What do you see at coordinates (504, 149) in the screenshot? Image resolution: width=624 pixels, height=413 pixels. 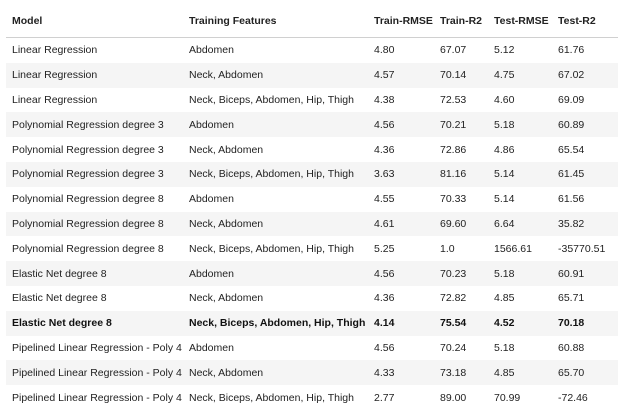 I see `cell-test-rmse: 4.86` at bounding box center [504, 149].